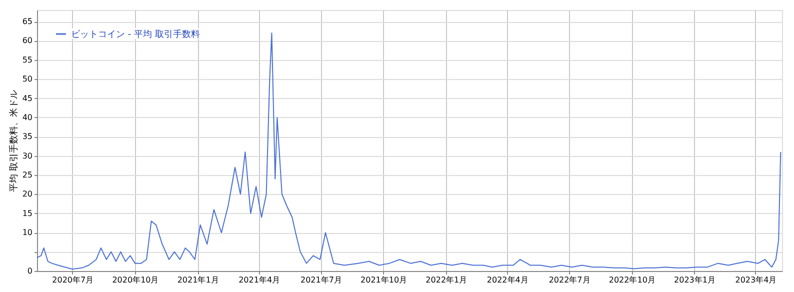  Describe the element at coordinates (14, 141) in the screenshot. I see `y-axis-title: 平均 取引手数料、米ドル` at that location.